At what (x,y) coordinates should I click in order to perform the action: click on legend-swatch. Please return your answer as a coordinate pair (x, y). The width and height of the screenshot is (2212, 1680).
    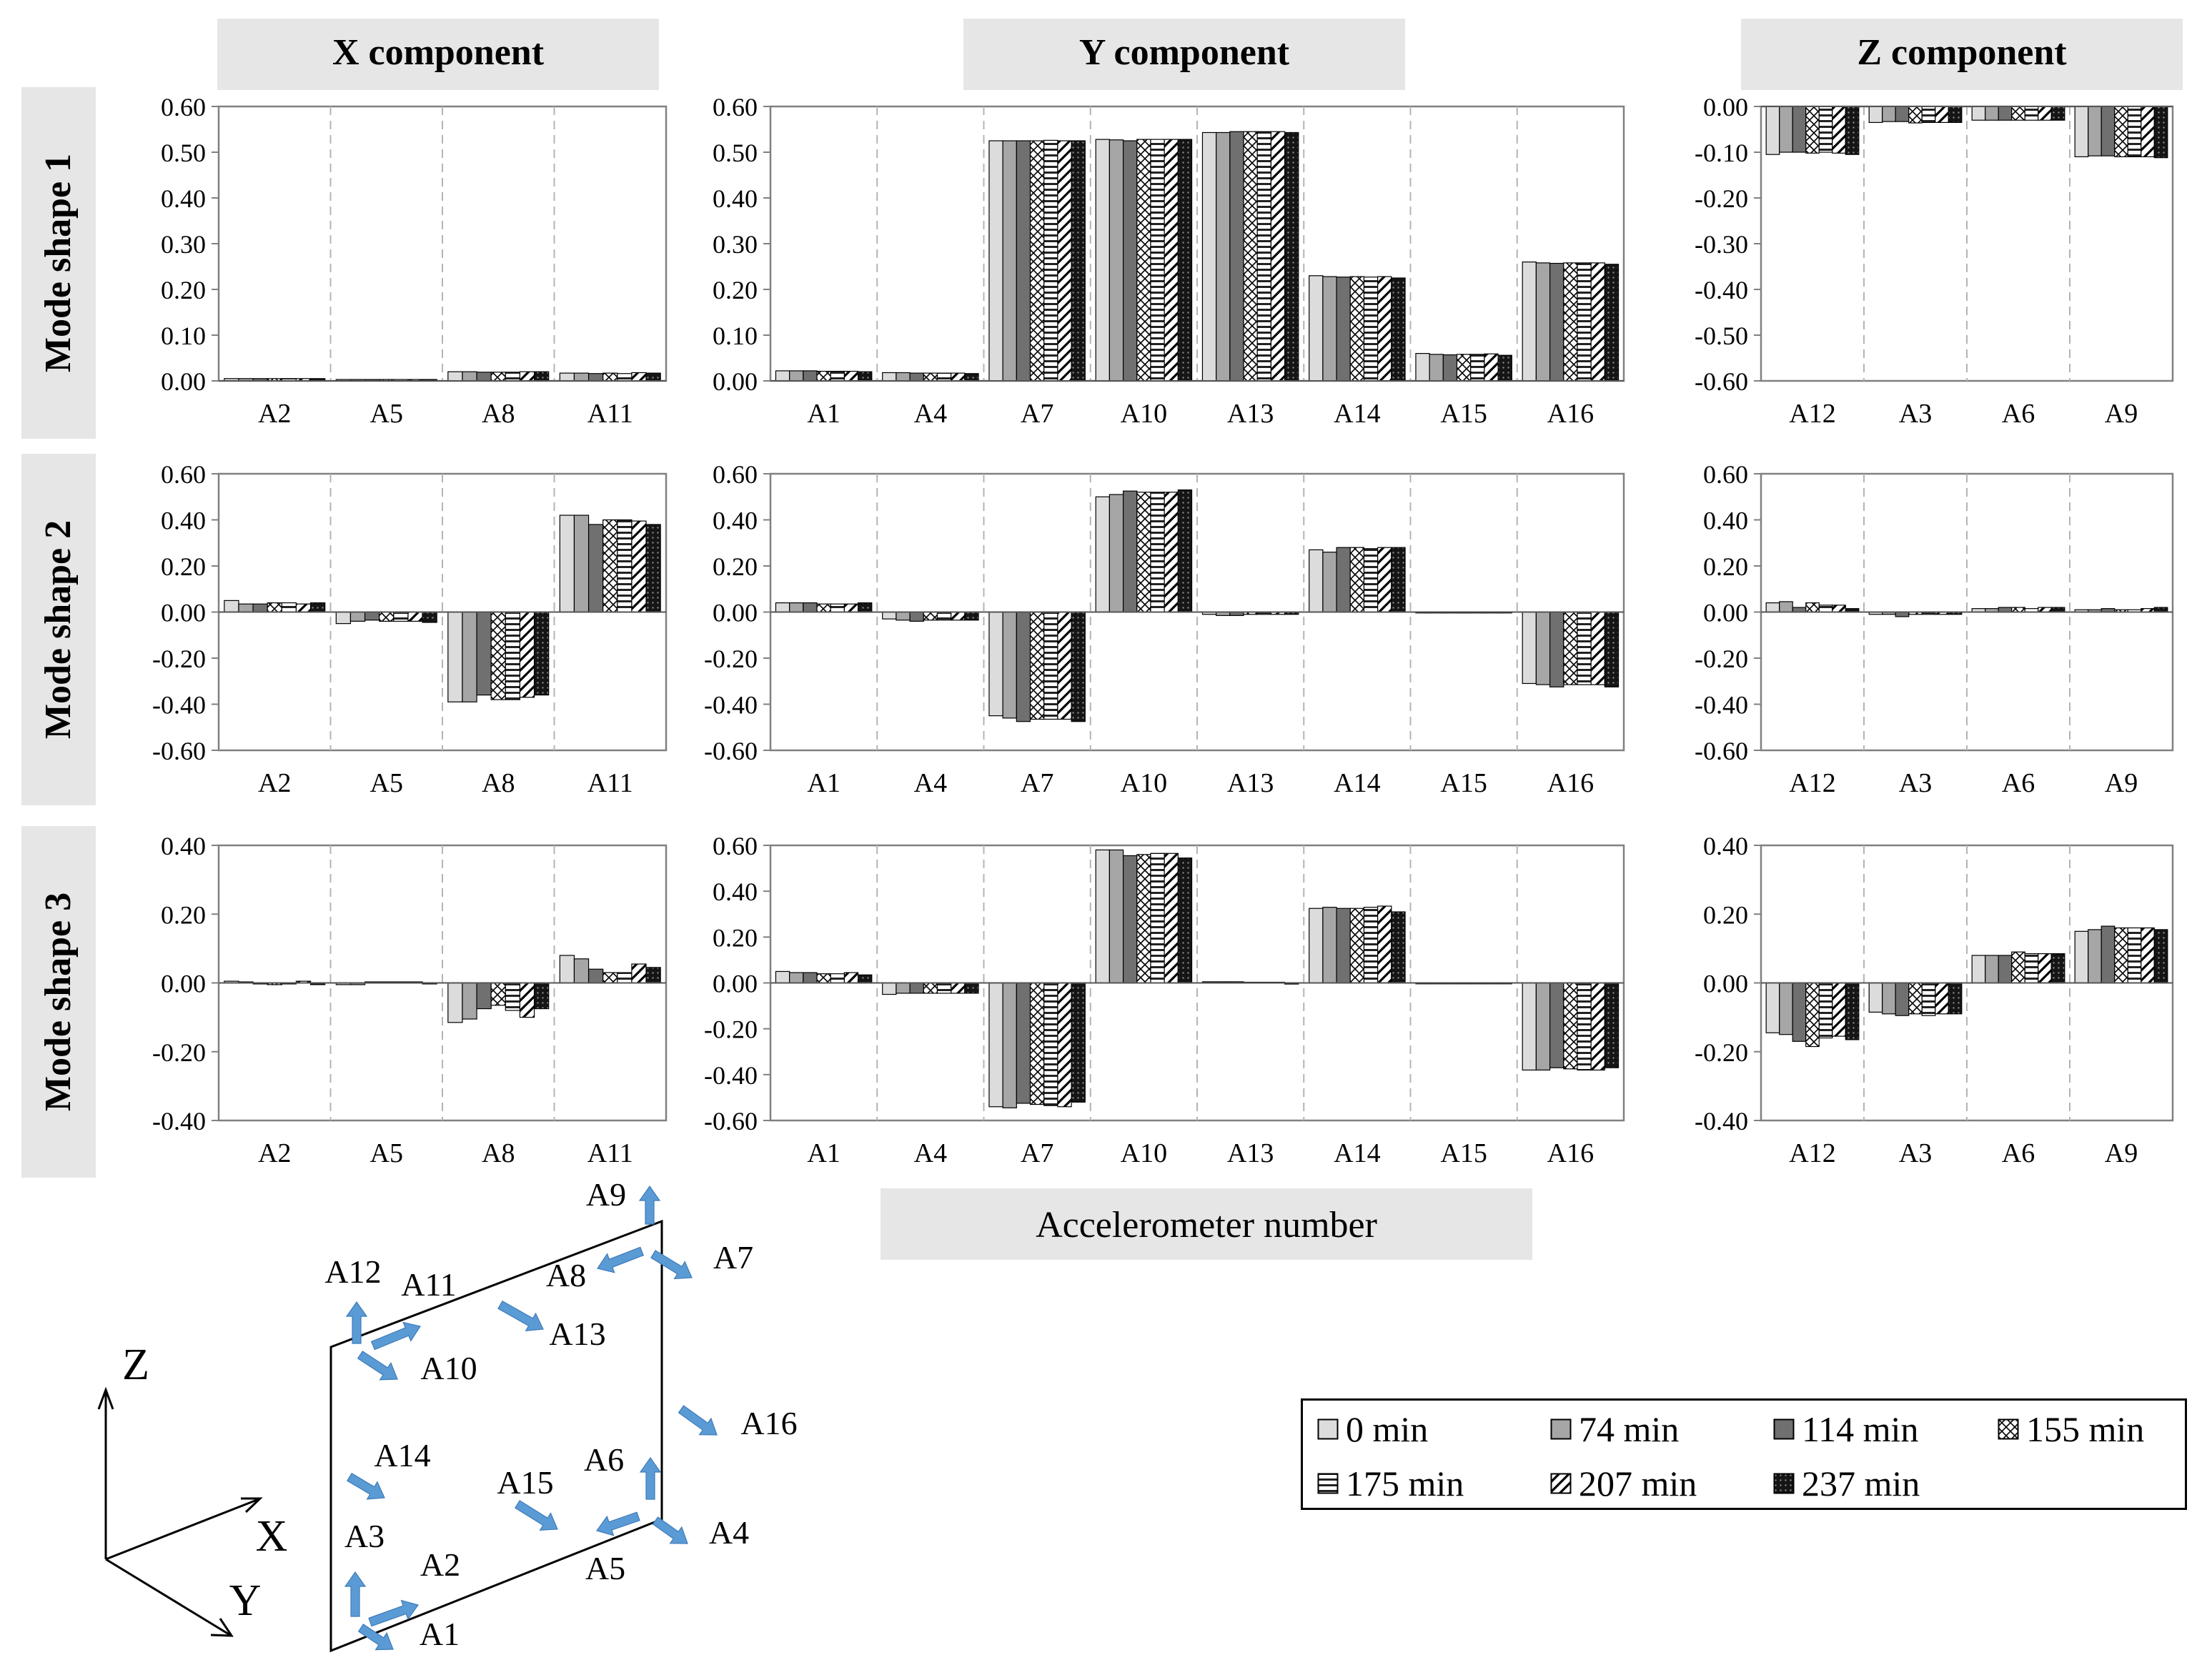
    Looking at the image, I should click on (1561, 1429).